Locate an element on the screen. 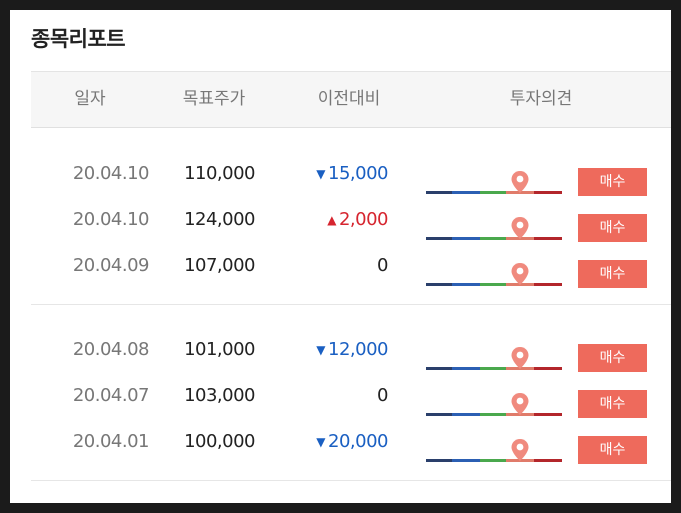 The image size is (681, 513). report-date: 20.04.09 is located at coordinates (111, 265).